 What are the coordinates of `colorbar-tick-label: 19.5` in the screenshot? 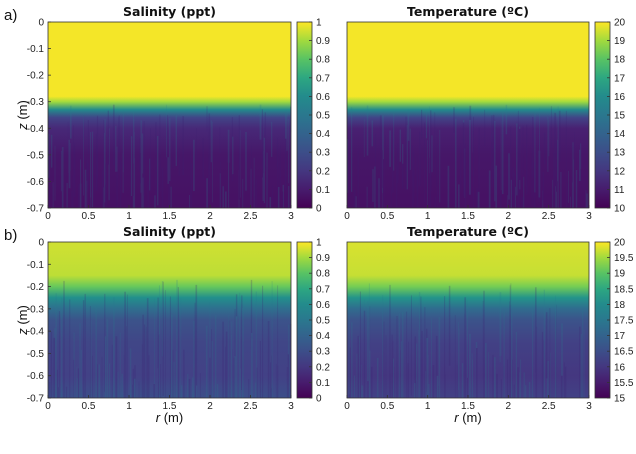 It's located at (624, 258).